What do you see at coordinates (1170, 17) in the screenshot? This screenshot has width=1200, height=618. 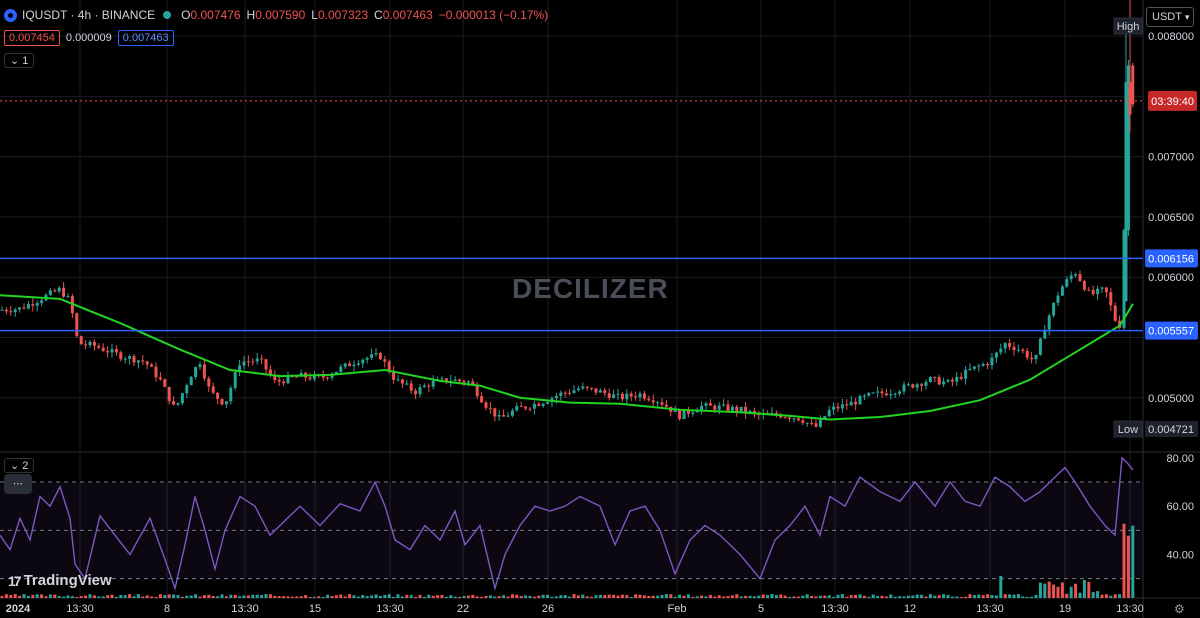 I see `currency-selector: USDT ▾` at bounding box center [1170, 17].